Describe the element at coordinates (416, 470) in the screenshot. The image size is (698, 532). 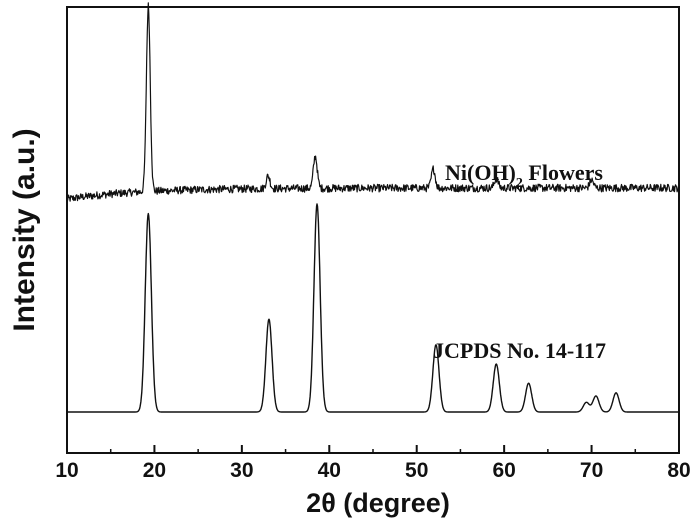
I see `x-tick-label-50: 50` at that location.